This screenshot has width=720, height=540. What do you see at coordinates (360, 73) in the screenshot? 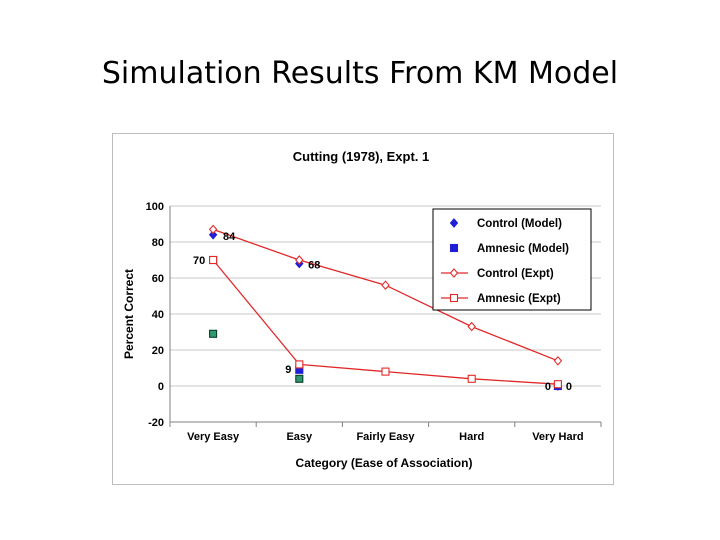
I see `slide-title: Simulation Results From KM Model` at bounding box center [360, 73].